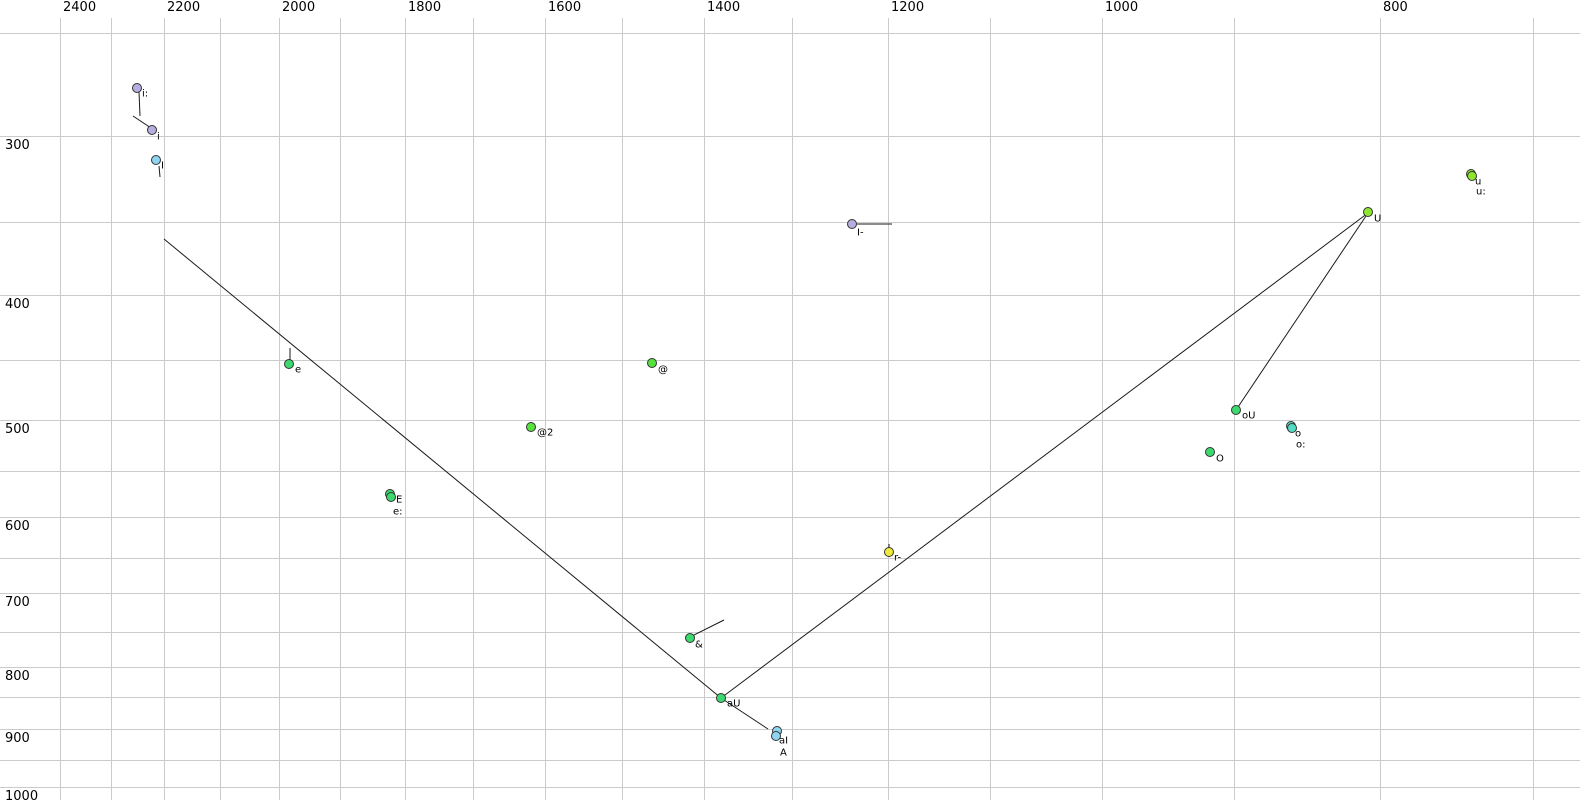 The image size is (1580, 800). What do you see at coordinates (17, 145) in the screenshot?
I see `y-tick-label: 300` at bounding box center [17, 145].